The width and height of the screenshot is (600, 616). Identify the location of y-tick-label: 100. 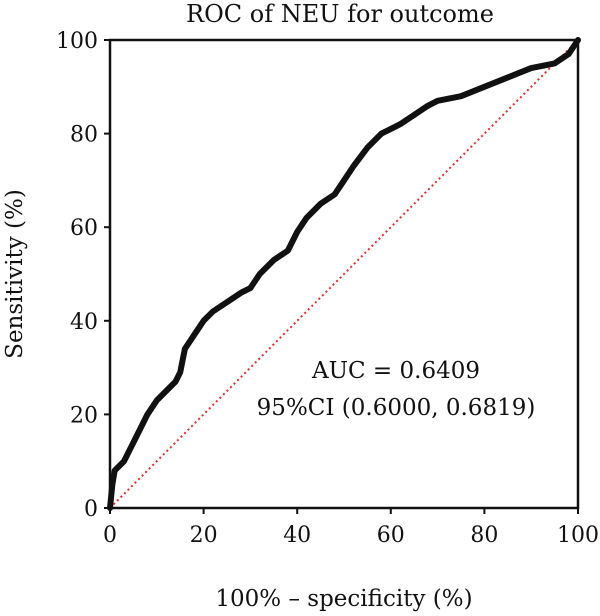
(77, 41).